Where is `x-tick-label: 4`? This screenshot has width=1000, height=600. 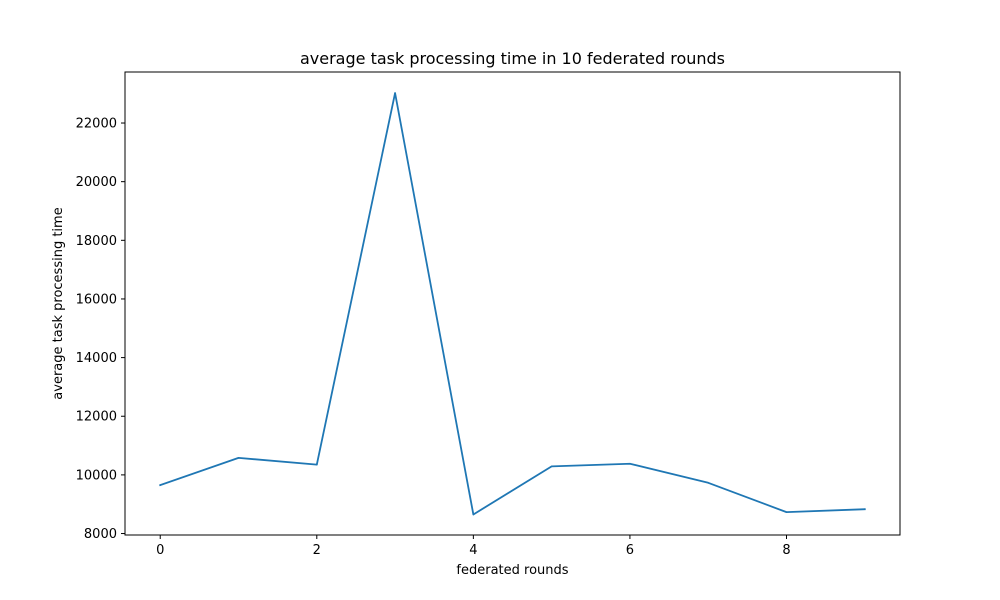 x-tick-label: 4 is located at coordinates (473, 550).